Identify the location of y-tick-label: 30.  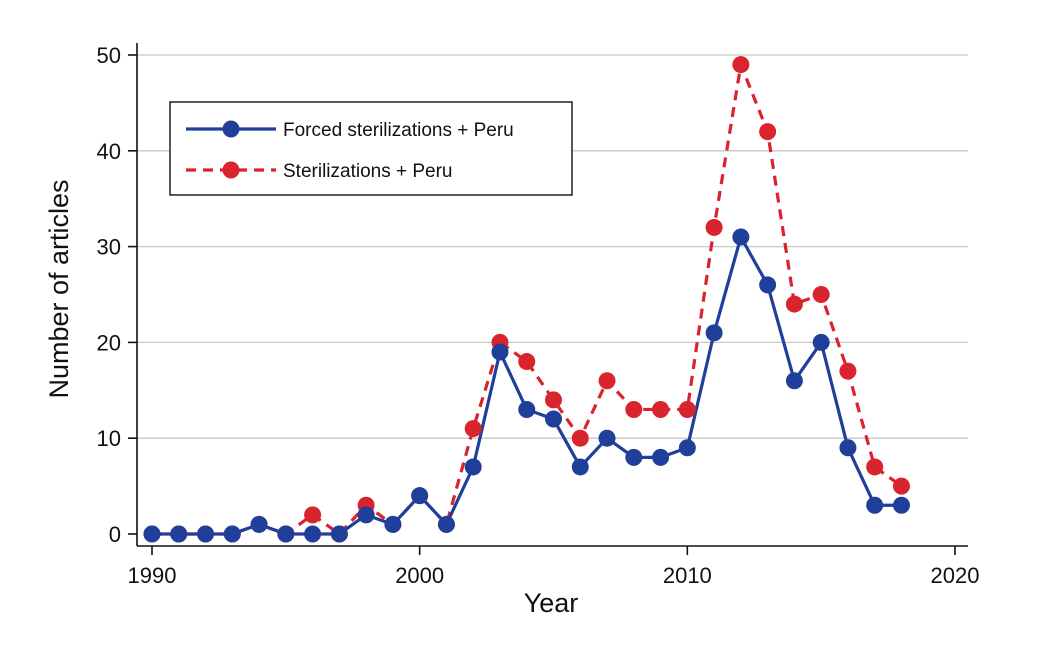
(109, 247).